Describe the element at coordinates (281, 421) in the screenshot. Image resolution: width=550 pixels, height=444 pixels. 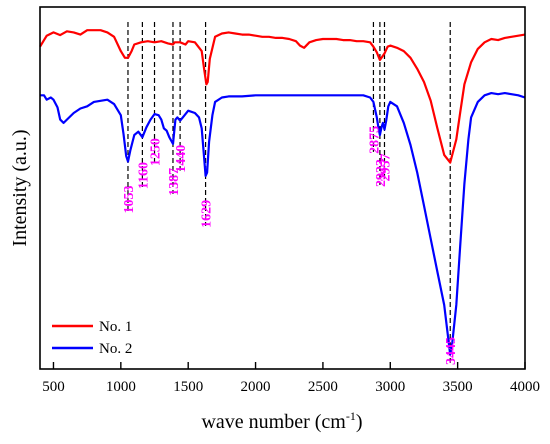
I see `x-axis-title: wave number (cm-1)` at that location.